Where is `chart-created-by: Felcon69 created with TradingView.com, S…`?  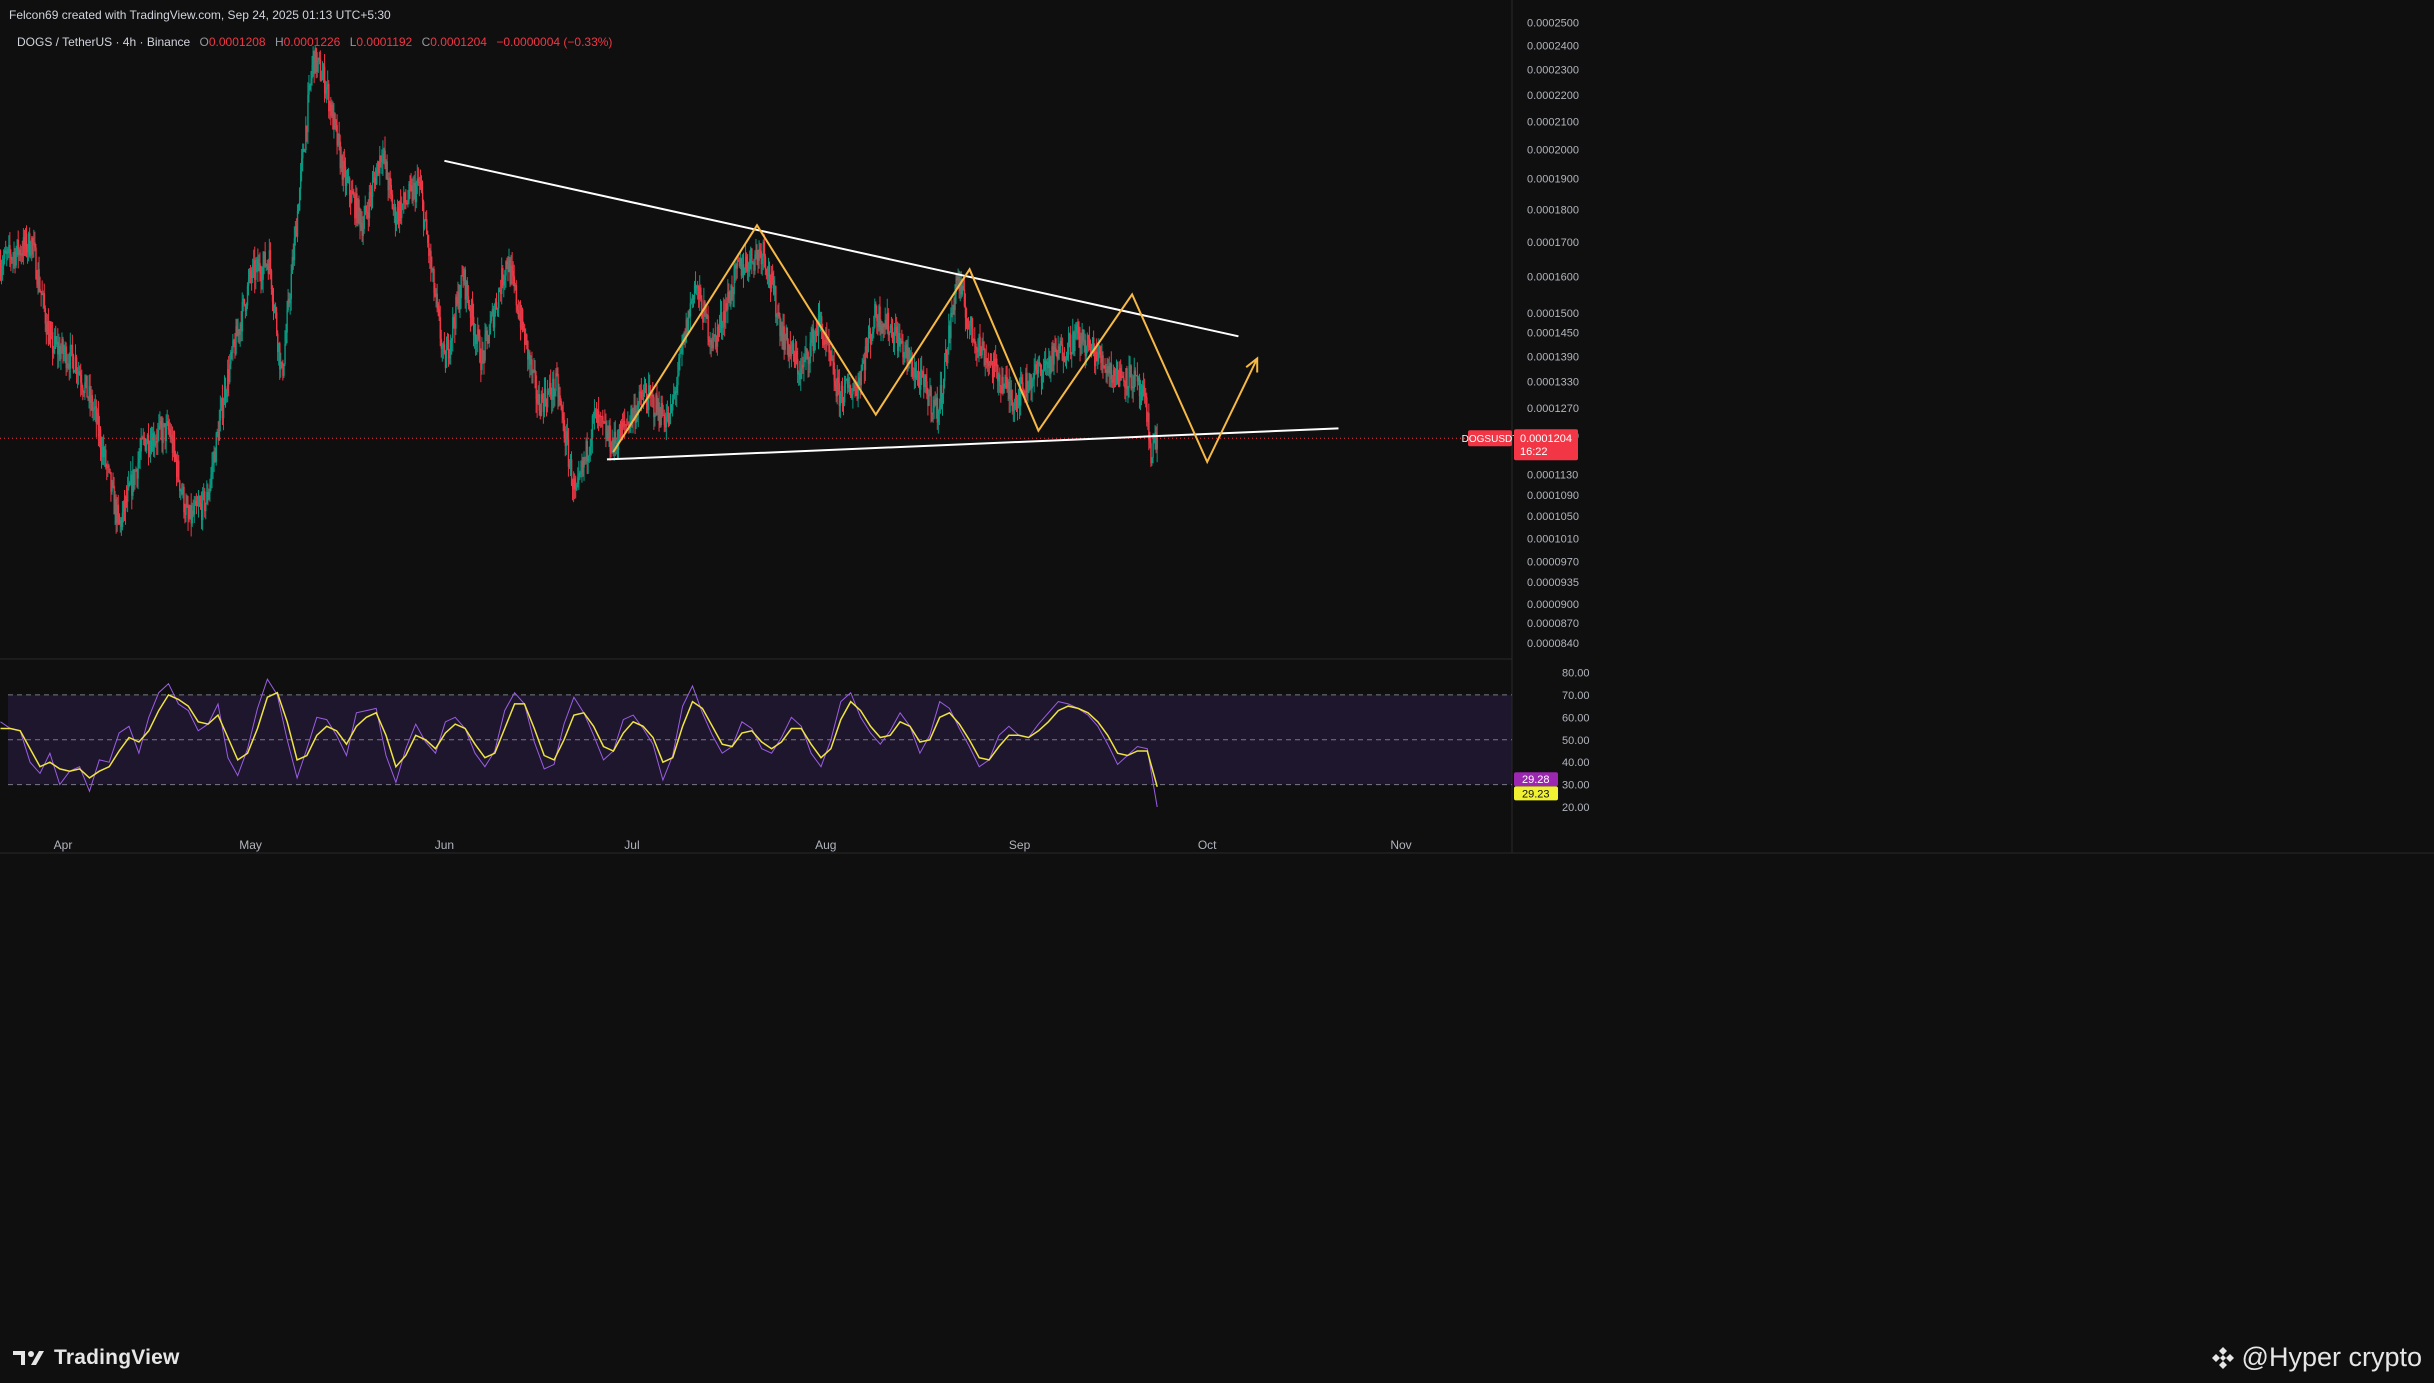 chart-created-by: Felcon69 created with TradingView.com, S… is located at coordinates (200, 15).